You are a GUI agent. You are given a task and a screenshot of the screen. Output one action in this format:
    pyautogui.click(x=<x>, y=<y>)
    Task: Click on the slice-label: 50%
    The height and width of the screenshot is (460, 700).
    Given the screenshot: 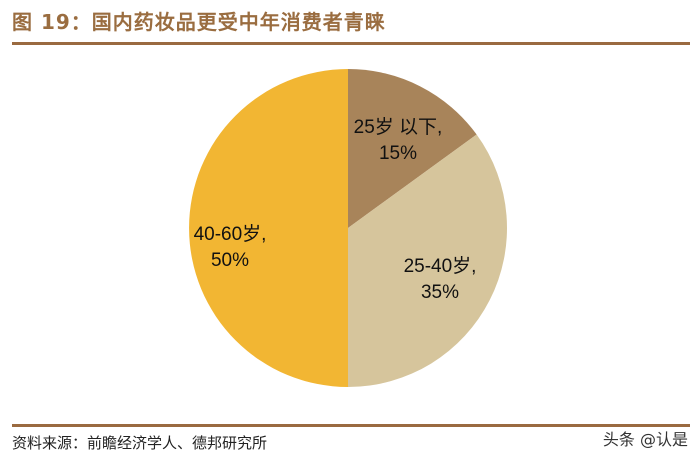 What is the action you would take?
    pyautogui.click(x=230, y=260)
    